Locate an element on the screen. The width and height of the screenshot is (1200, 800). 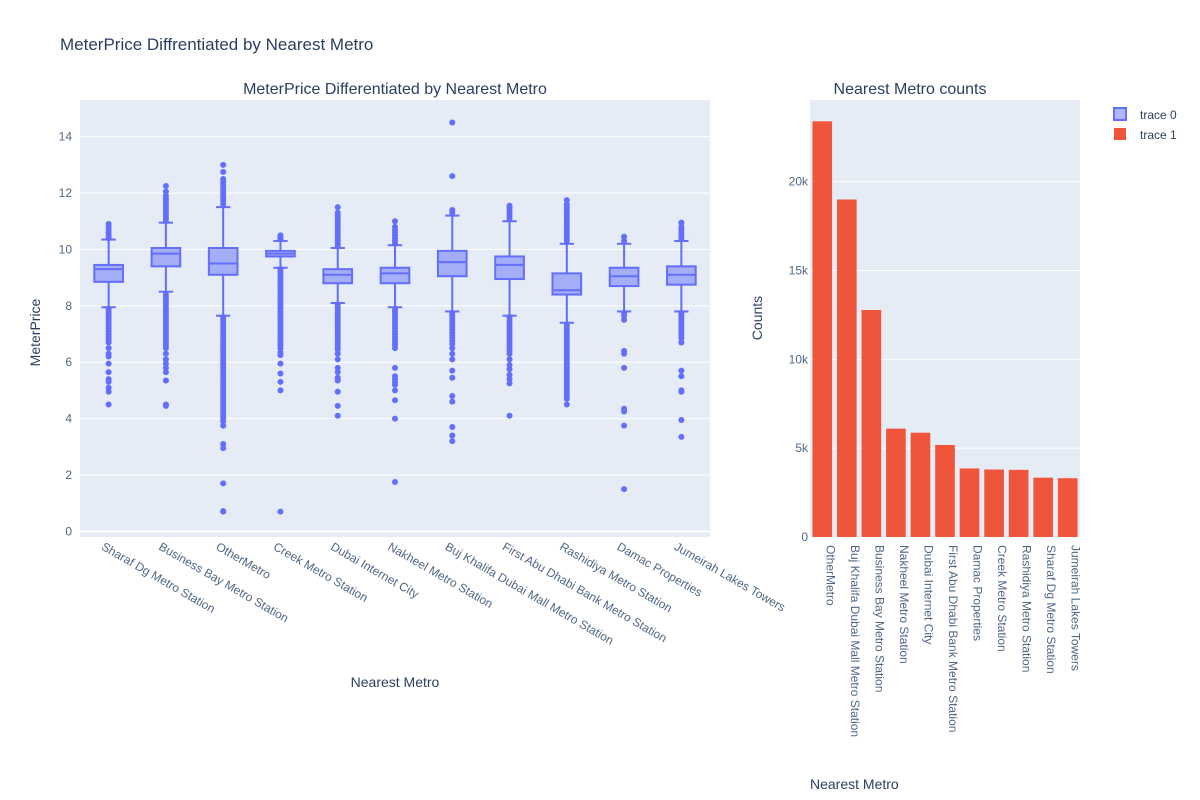
bar-y-tick-label: 20k is located at coordinates (799, 182).